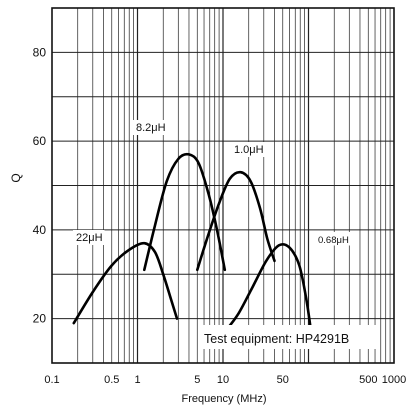 This screenshot has width=407, height=408. Describe the element at coordinates (51, 380) in the screenshot. I see `x-tick-label: 0.1` at that location.